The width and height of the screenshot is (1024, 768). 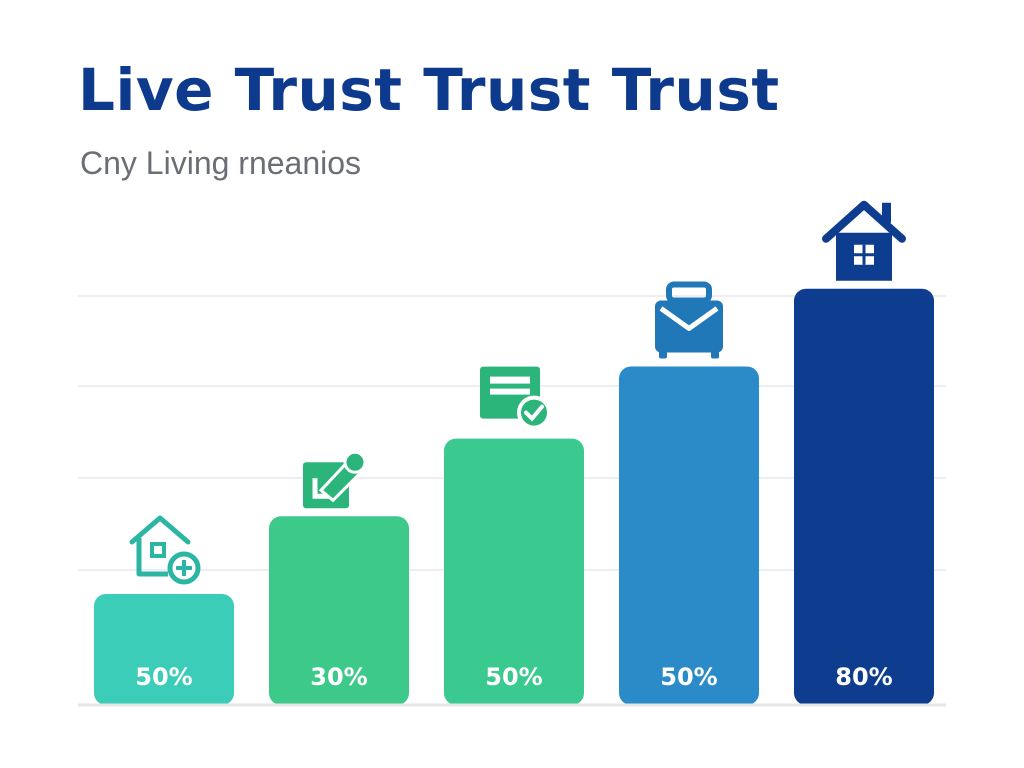 What do you see at coordinates (864, 240) in the screenshot?
I see `house-icon` at bounding box center [864, 240].